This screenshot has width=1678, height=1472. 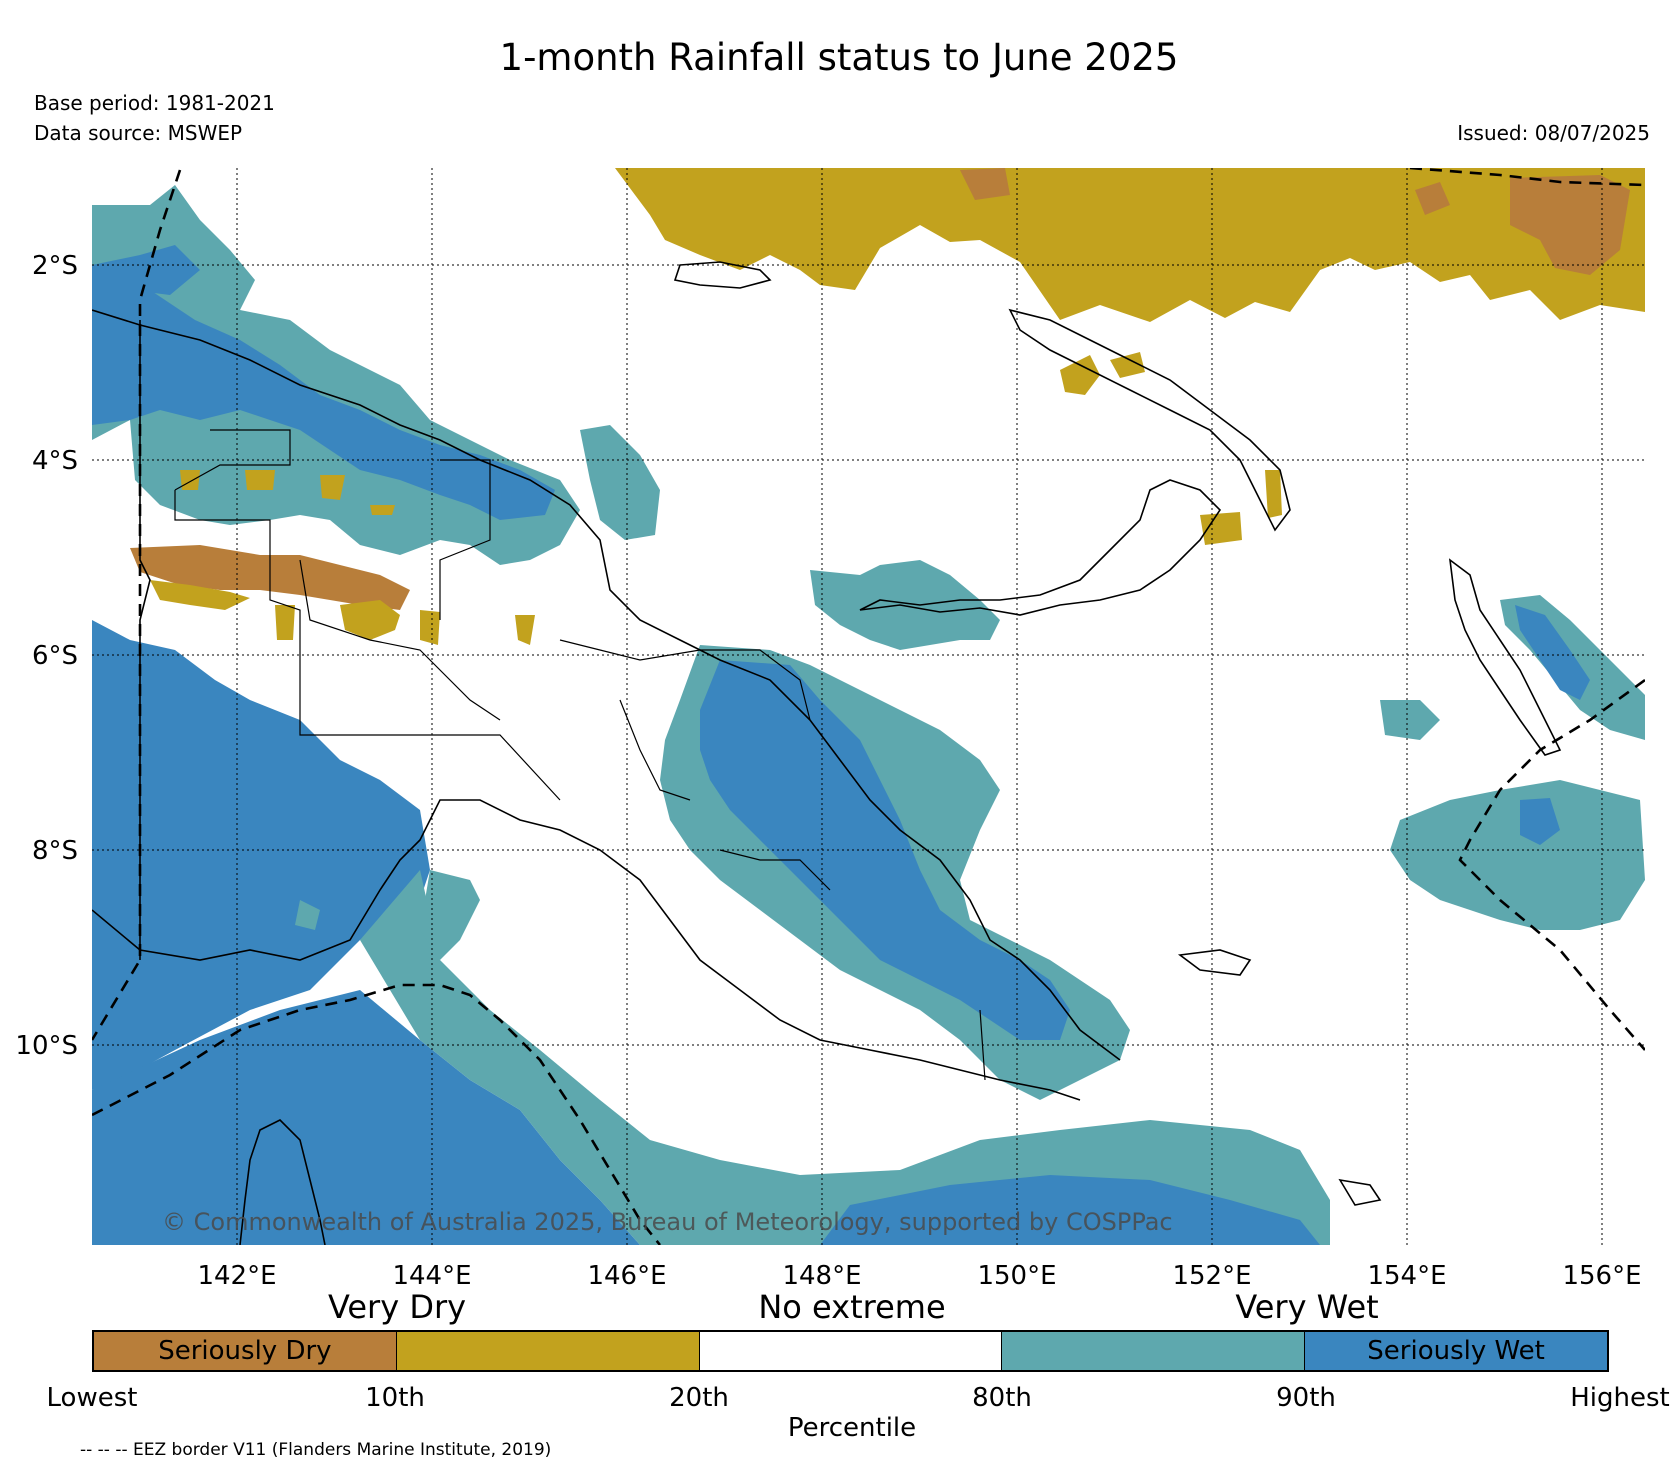 I want to click on legend-segment-label: Seriously Wet, so click(x=1456, y=1351).